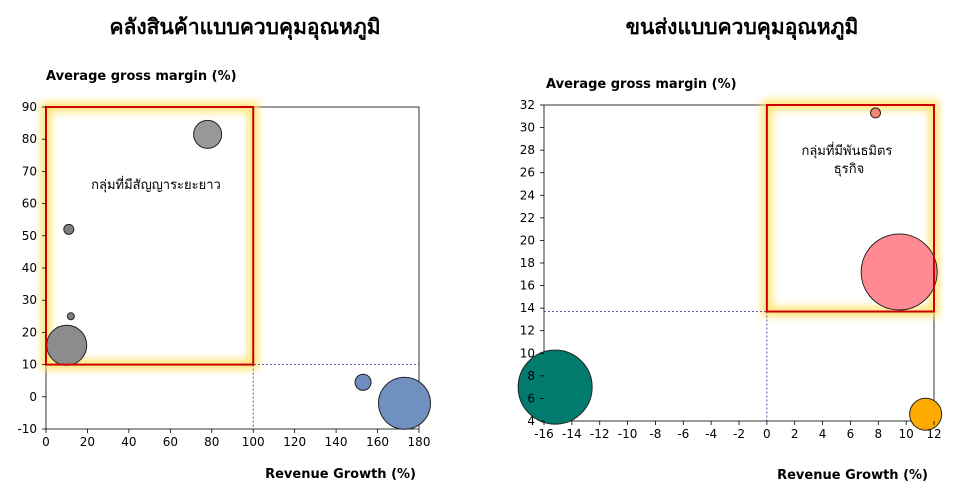  I want to click on chart2-ytick-label-9: 22, so click(527, 218).